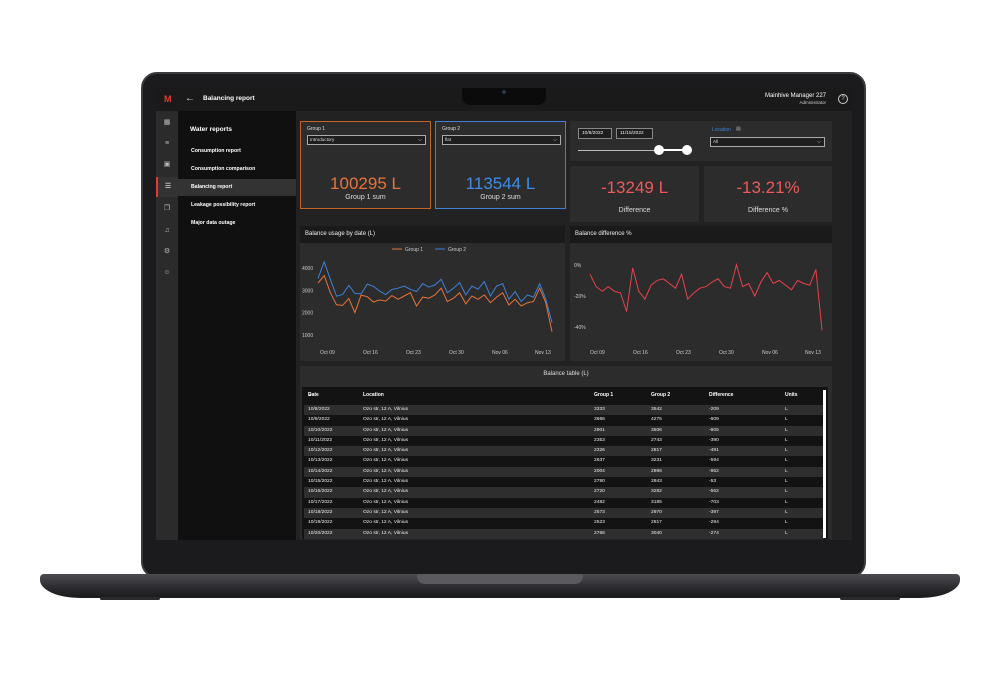 The image size is (1000, 674). What do you see at coordinates (167, 230) in the screenshot?
I see `bell-icon: ♫` at bounding box center [167, 230].